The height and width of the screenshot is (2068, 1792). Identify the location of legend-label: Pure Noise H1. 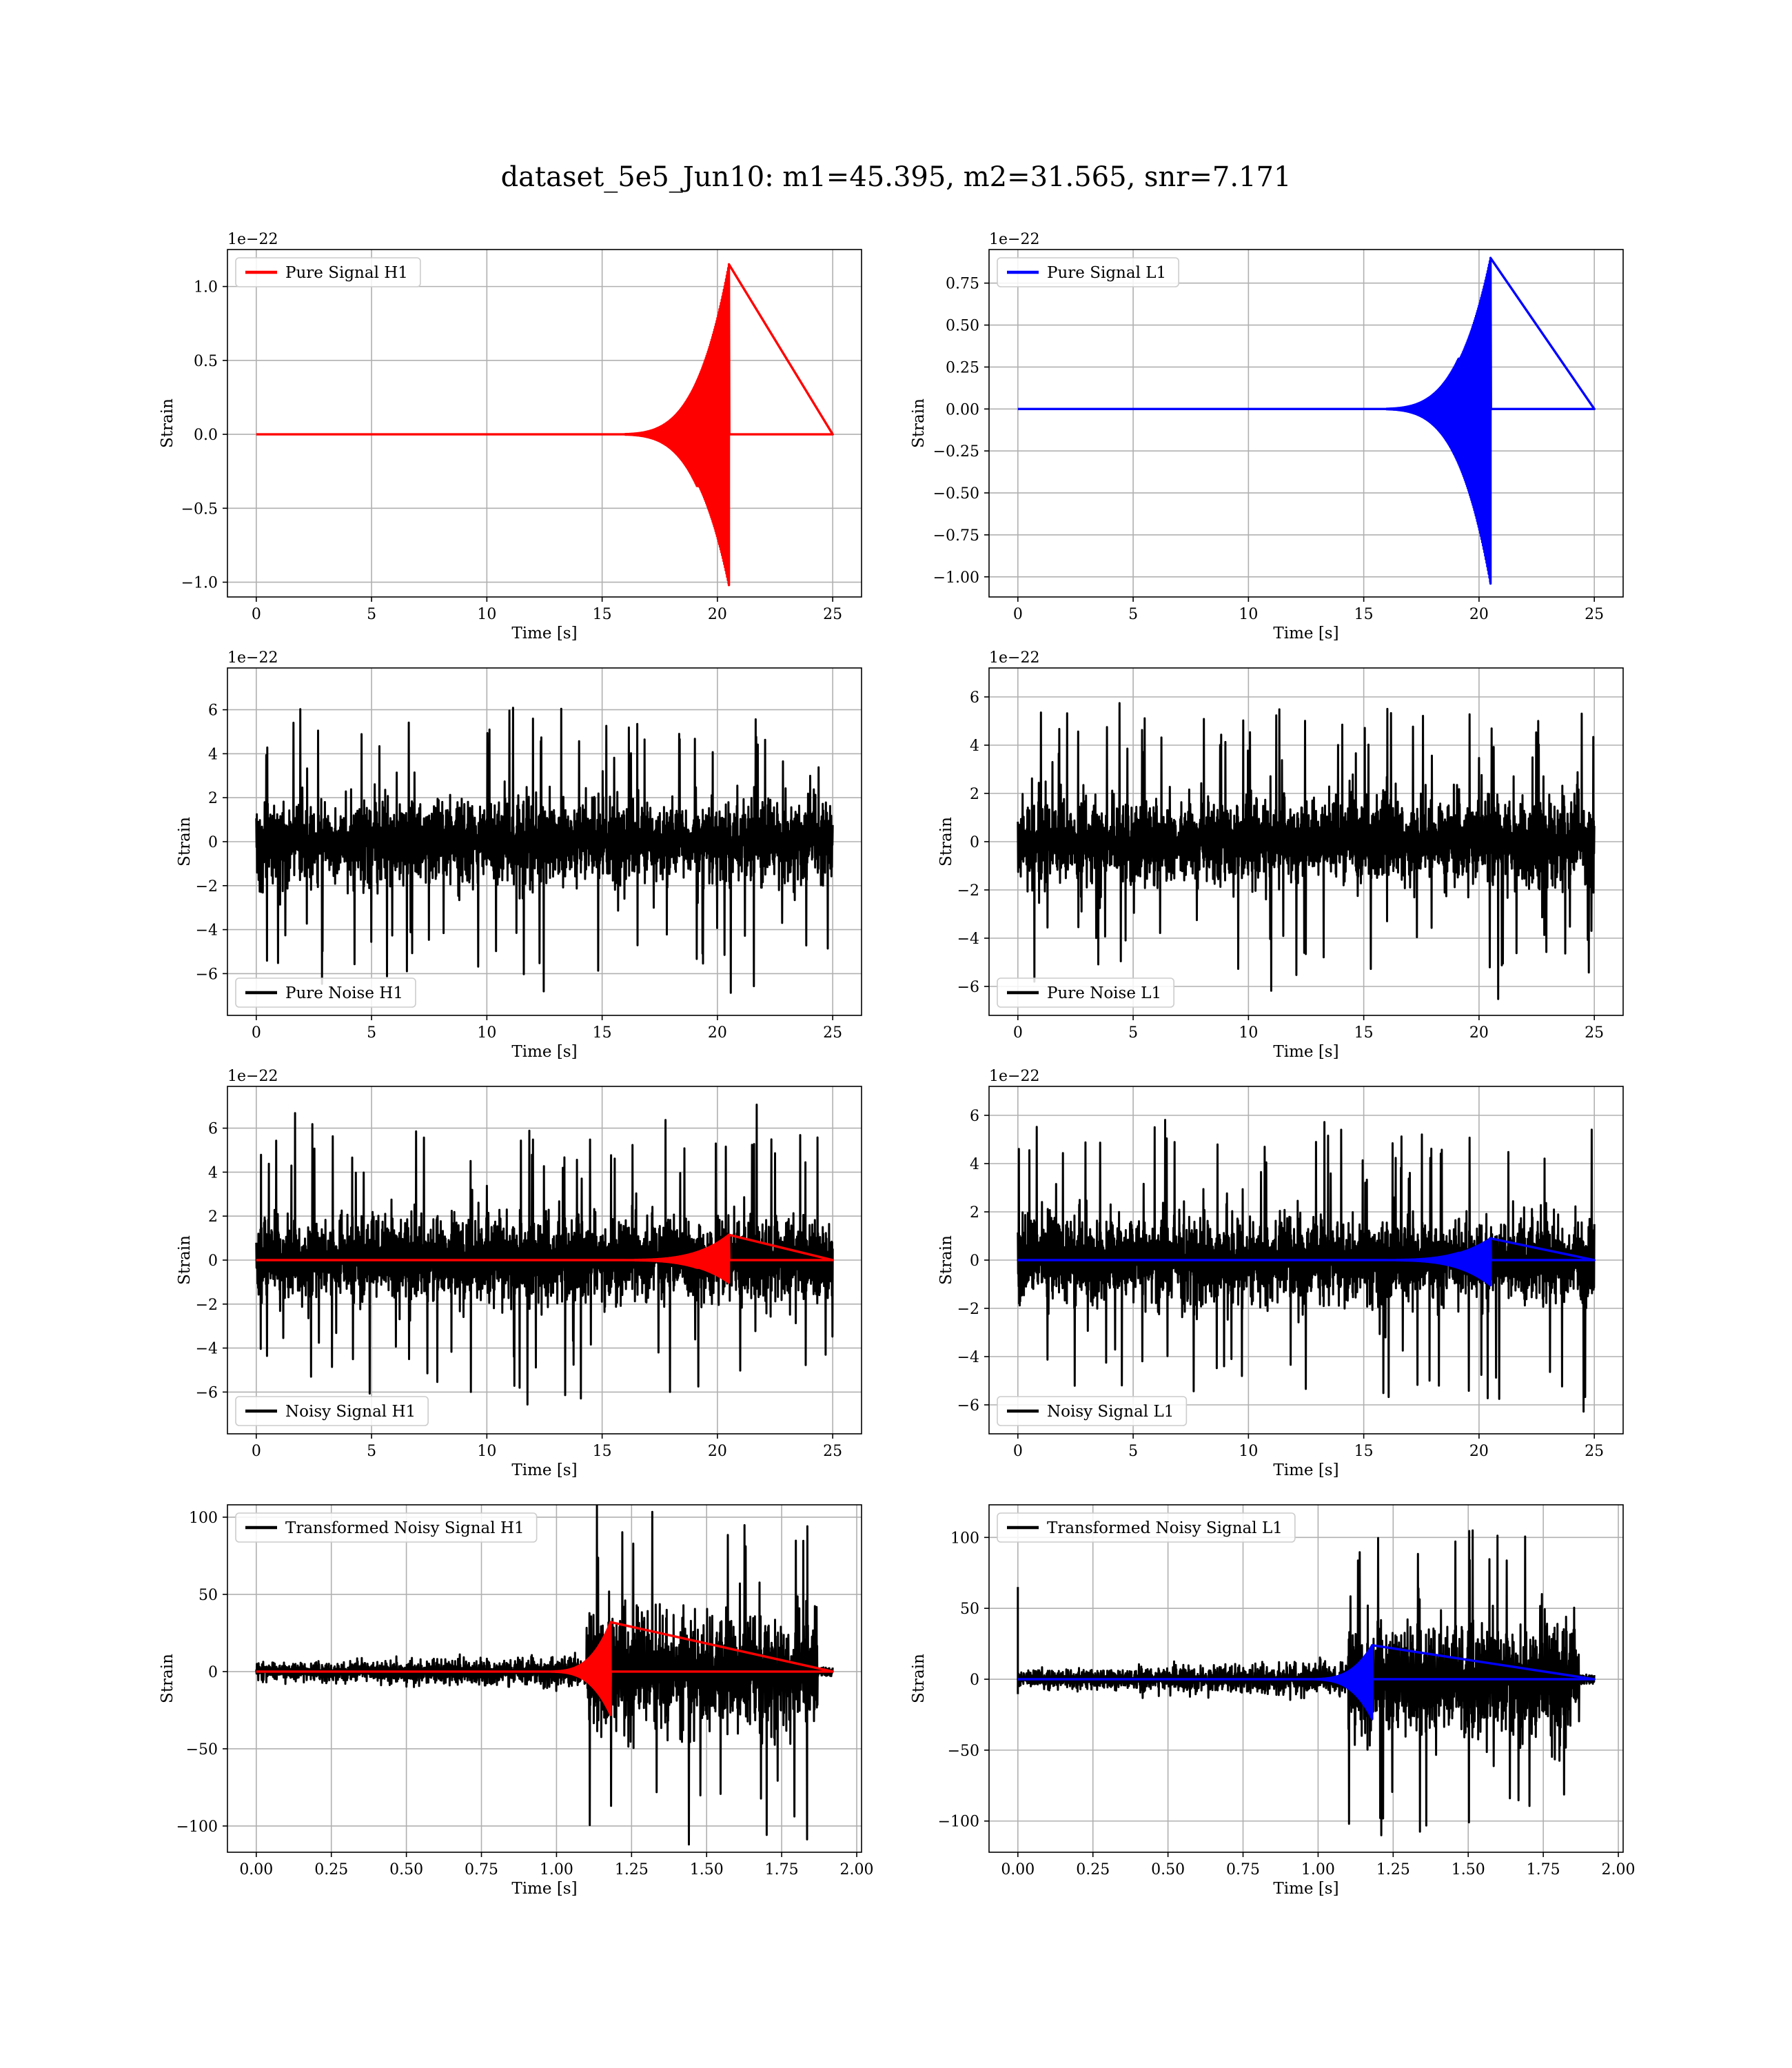
(344, 993).